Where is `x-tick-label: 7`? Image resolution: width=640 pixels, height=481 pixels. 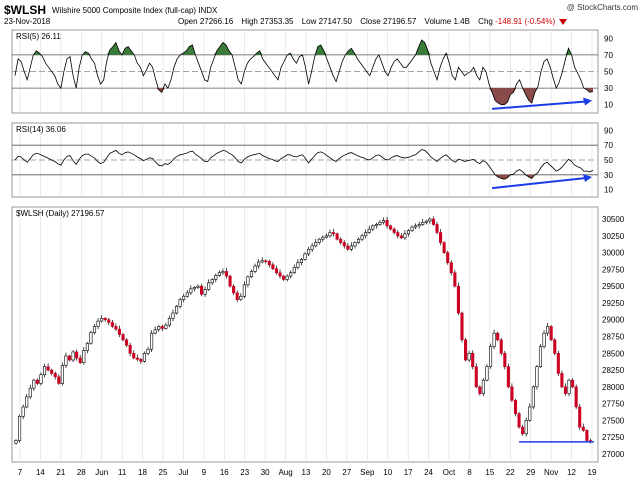
x-tick-label: 7 is located at coordinates (20, 472).